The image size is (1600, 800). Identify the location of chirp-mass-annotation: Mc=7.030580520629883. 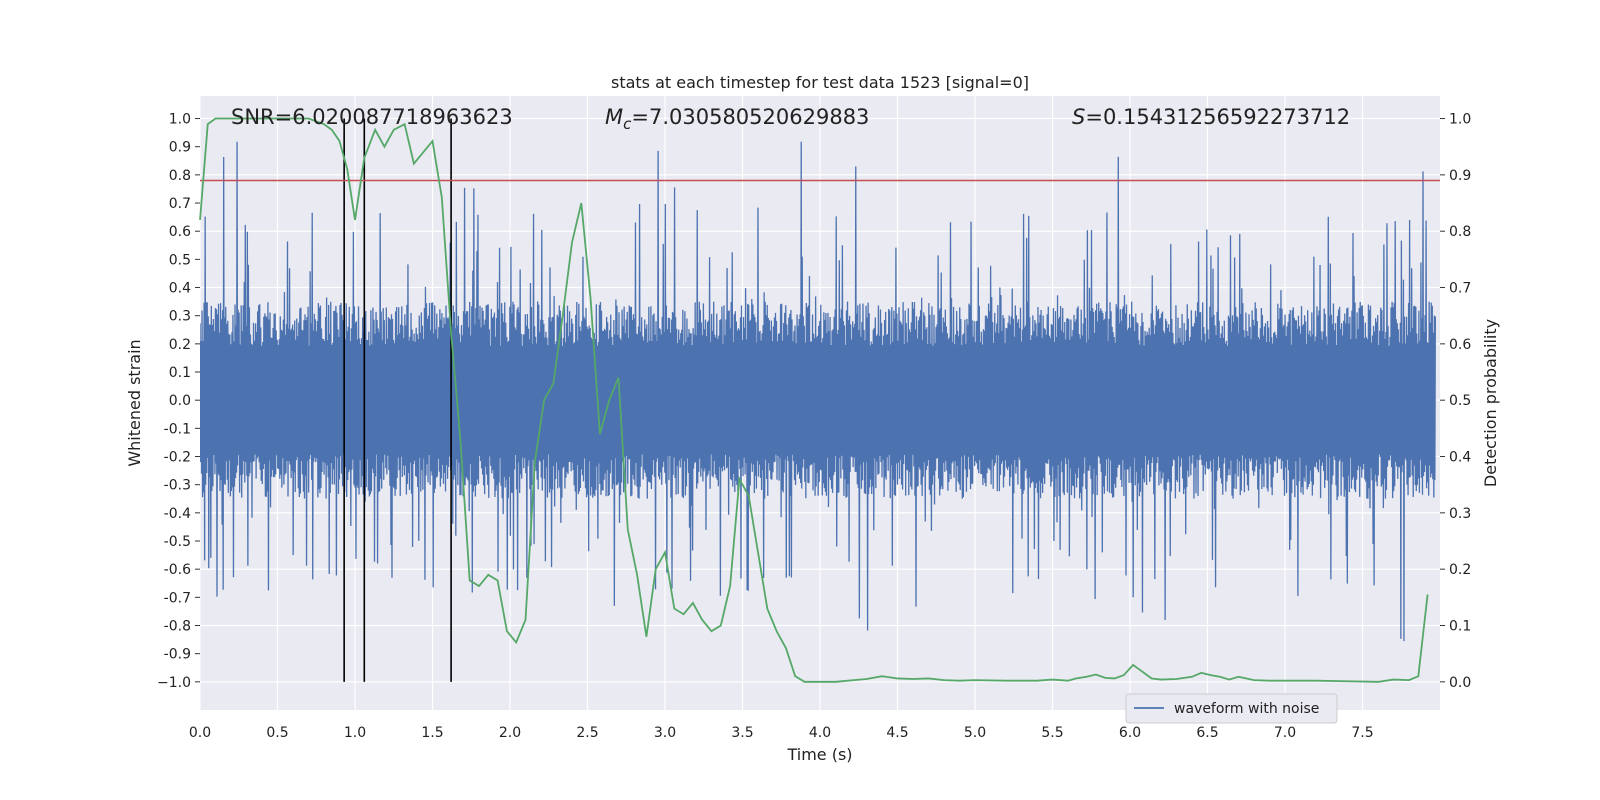
(737, 119).